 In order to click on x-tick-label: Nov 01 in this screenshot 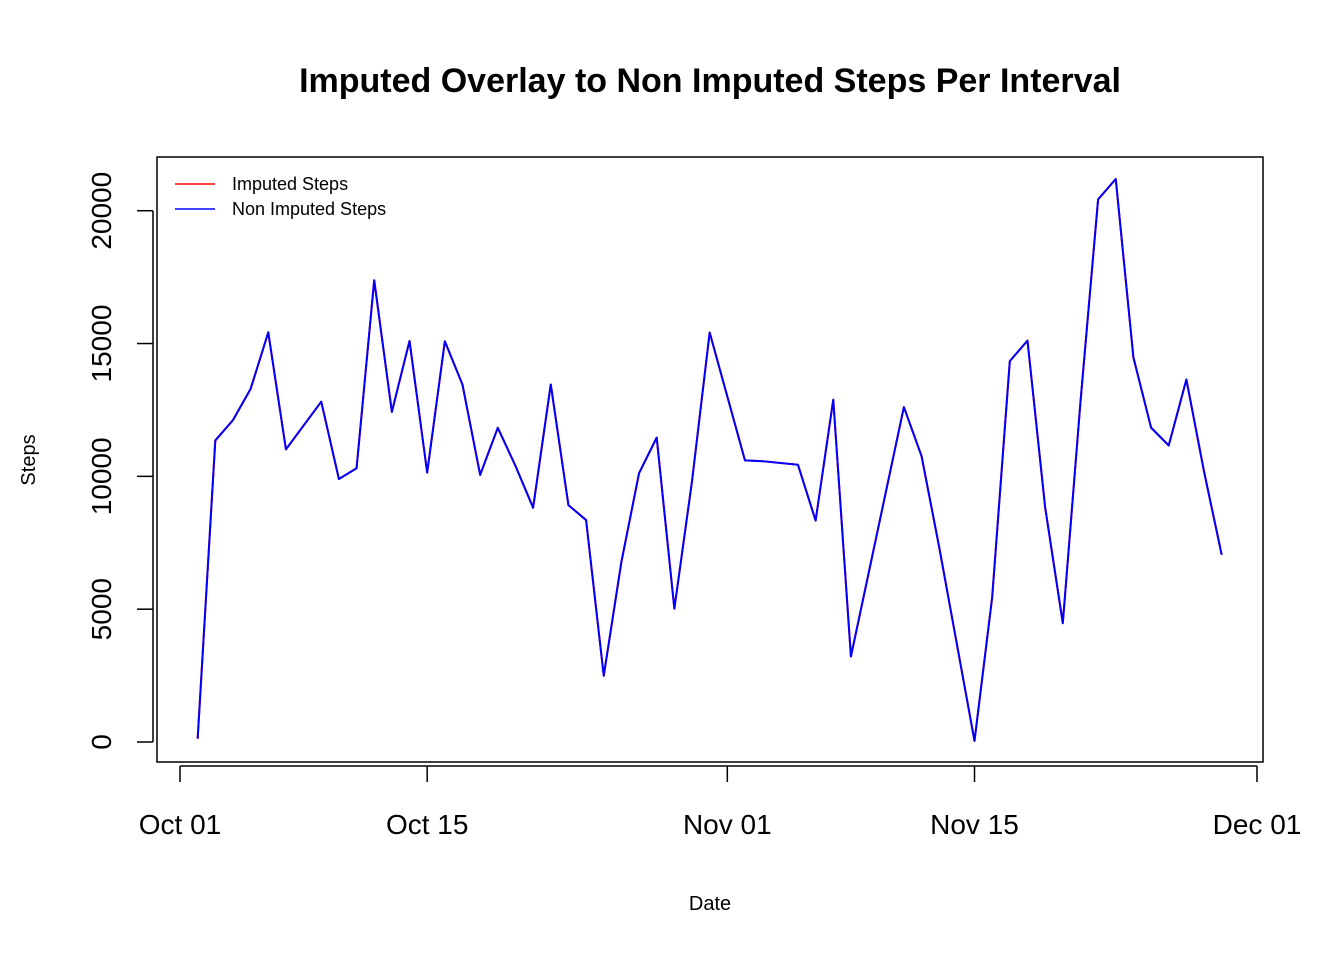, I will do `click(727, 824)`.